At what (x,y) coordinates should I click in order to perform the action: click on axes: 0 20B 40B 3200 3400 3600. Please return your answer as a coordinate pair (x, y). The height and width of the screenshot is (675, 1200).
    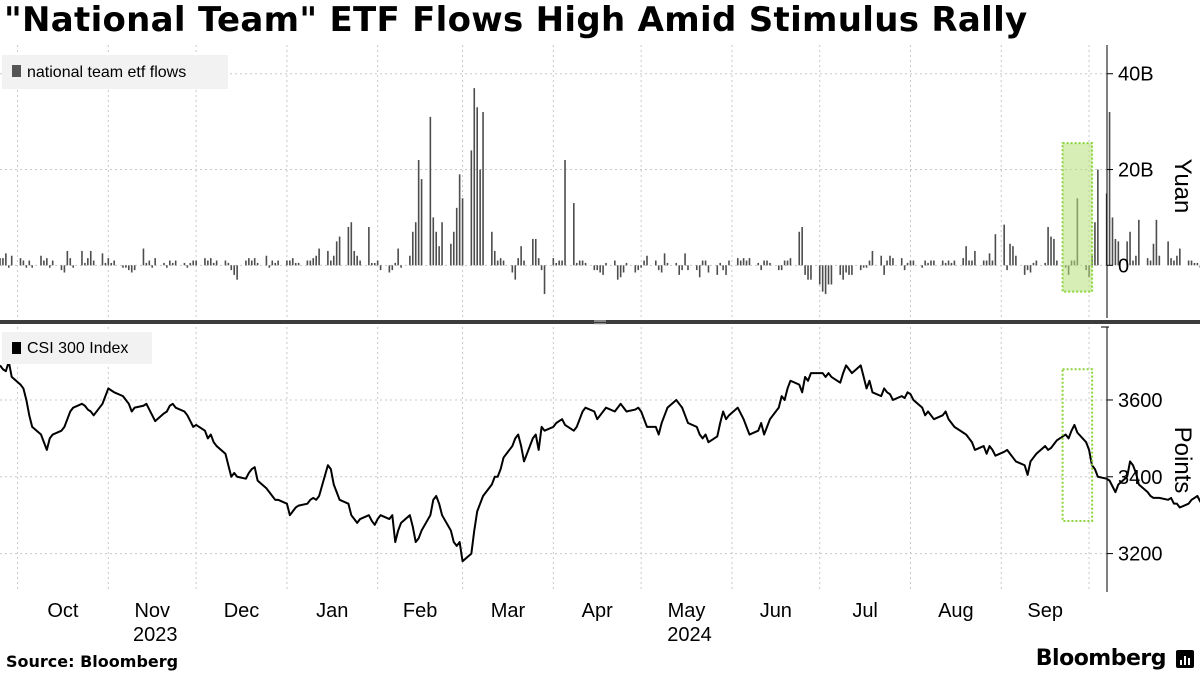
    Looking at the image, I should click on (1132, 318).